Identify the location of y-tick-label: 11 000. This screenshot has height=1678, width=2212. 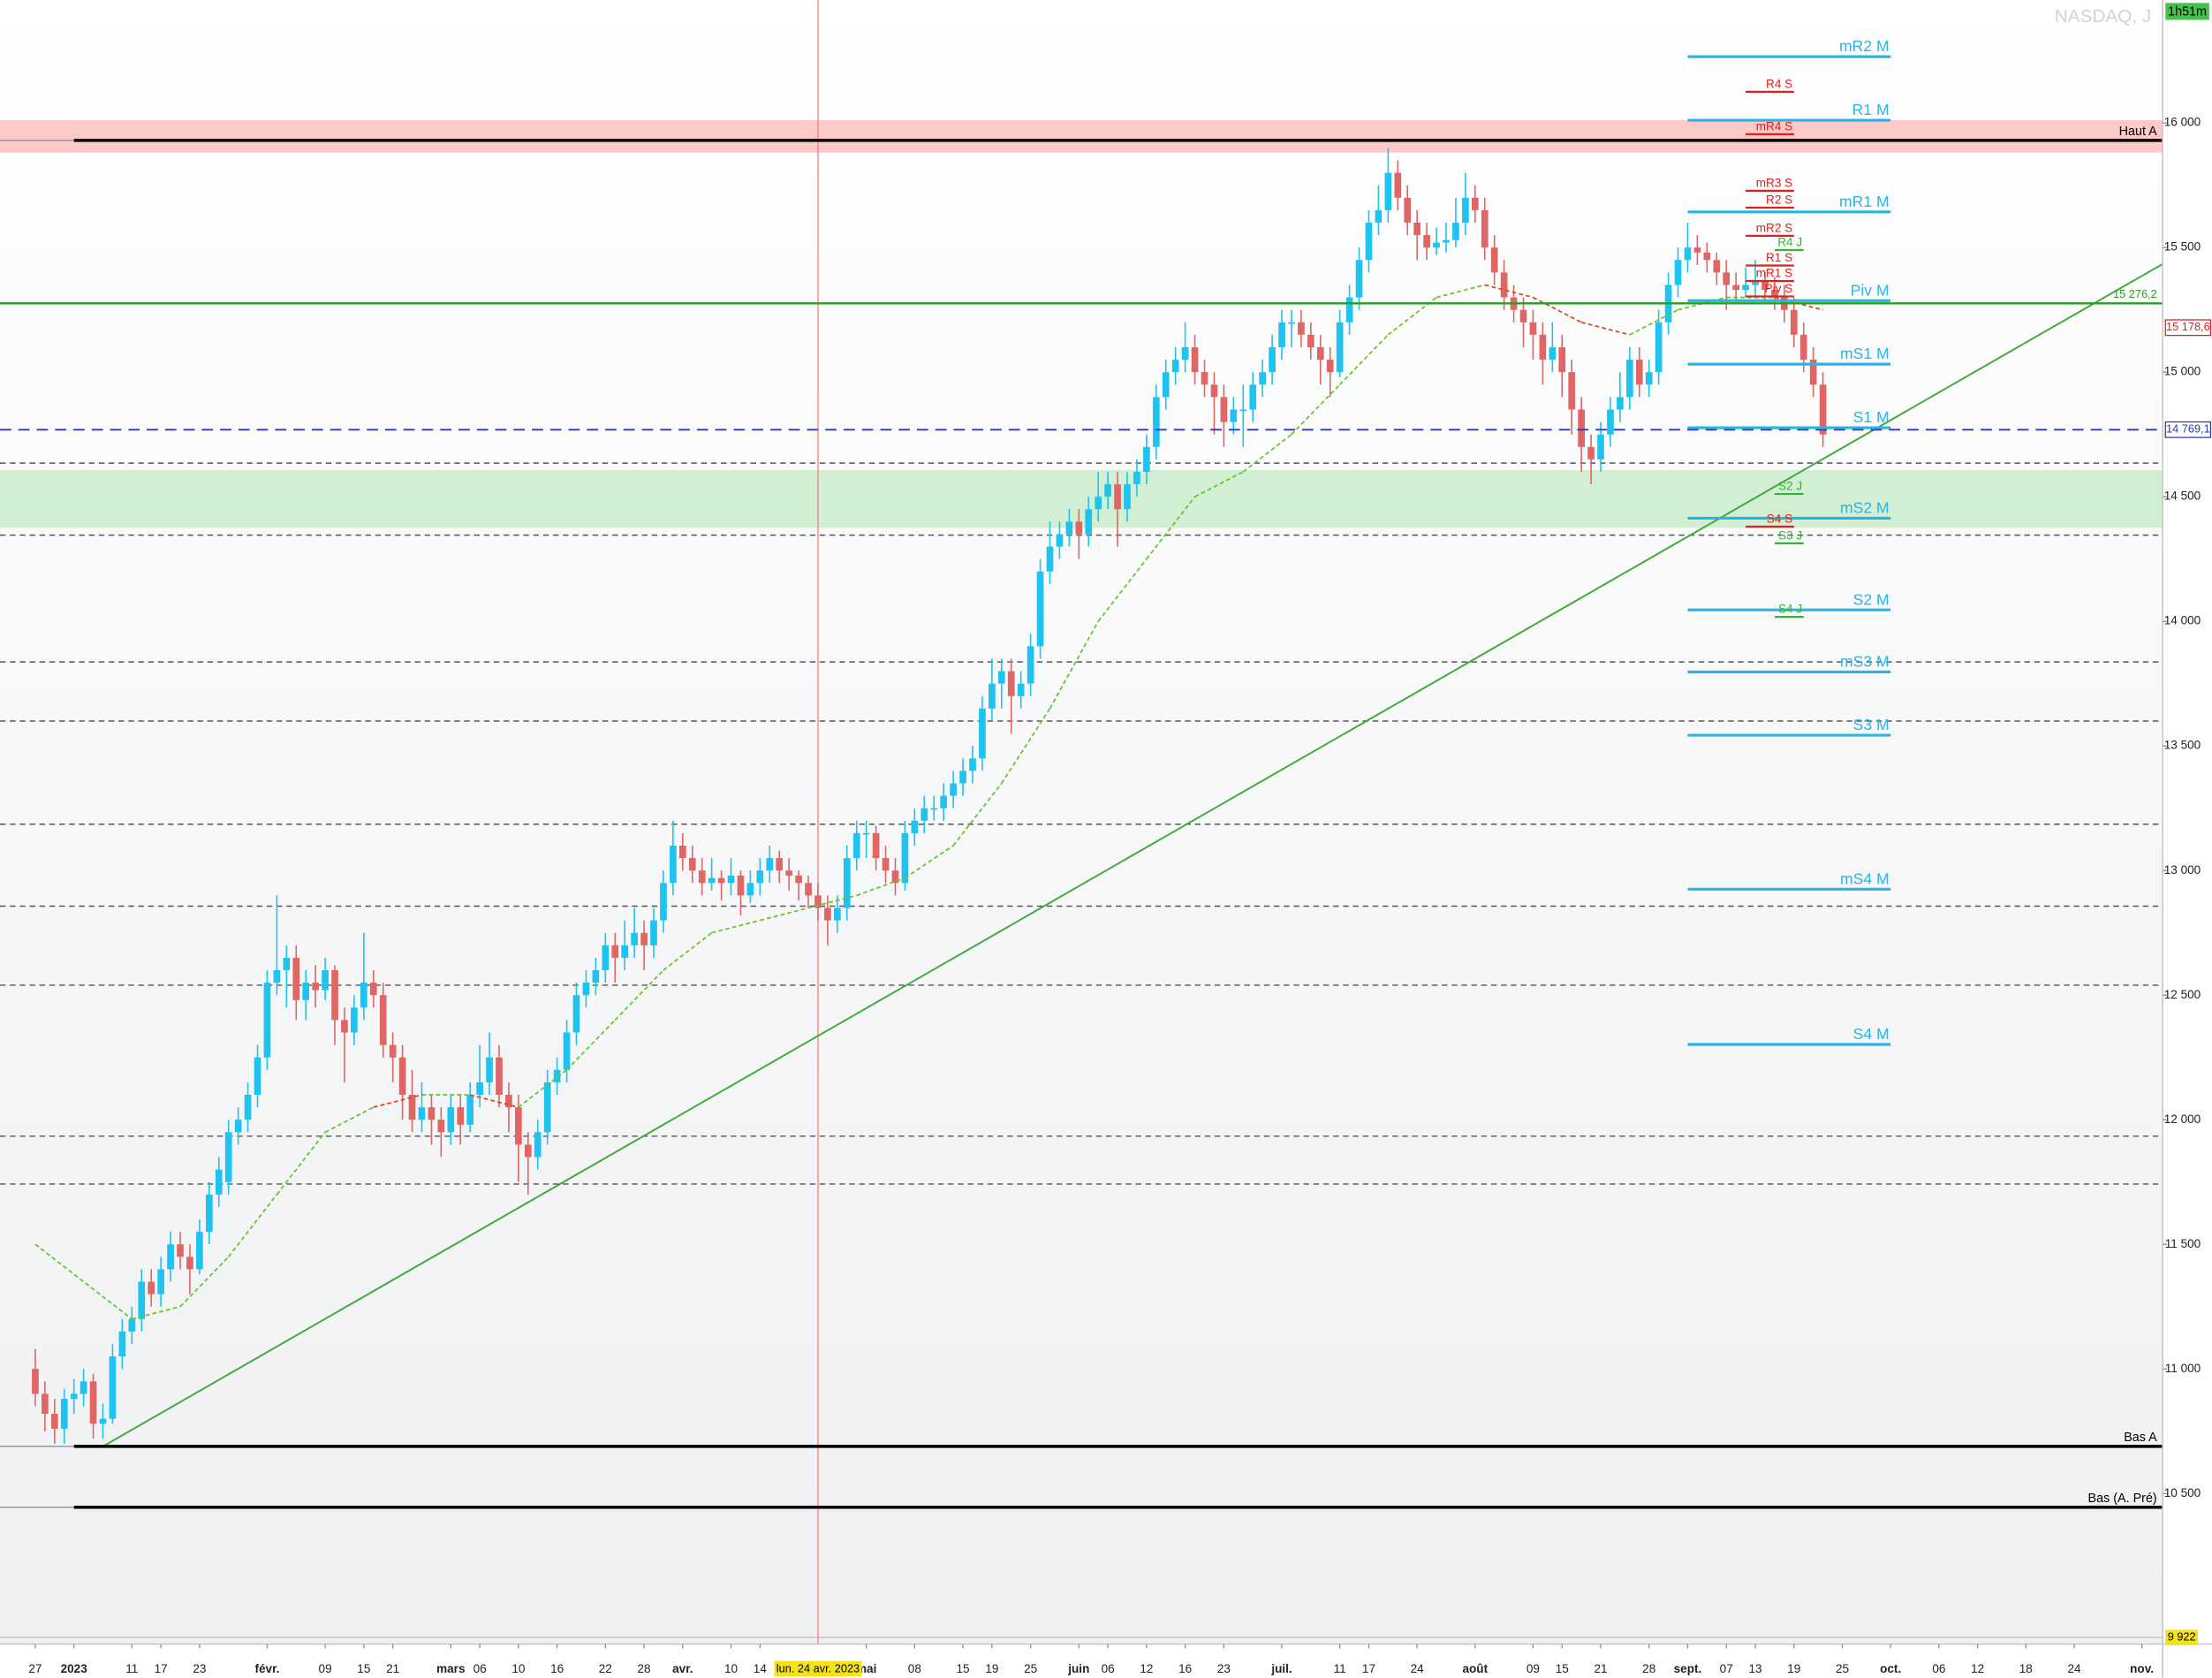
(2183, 1368).